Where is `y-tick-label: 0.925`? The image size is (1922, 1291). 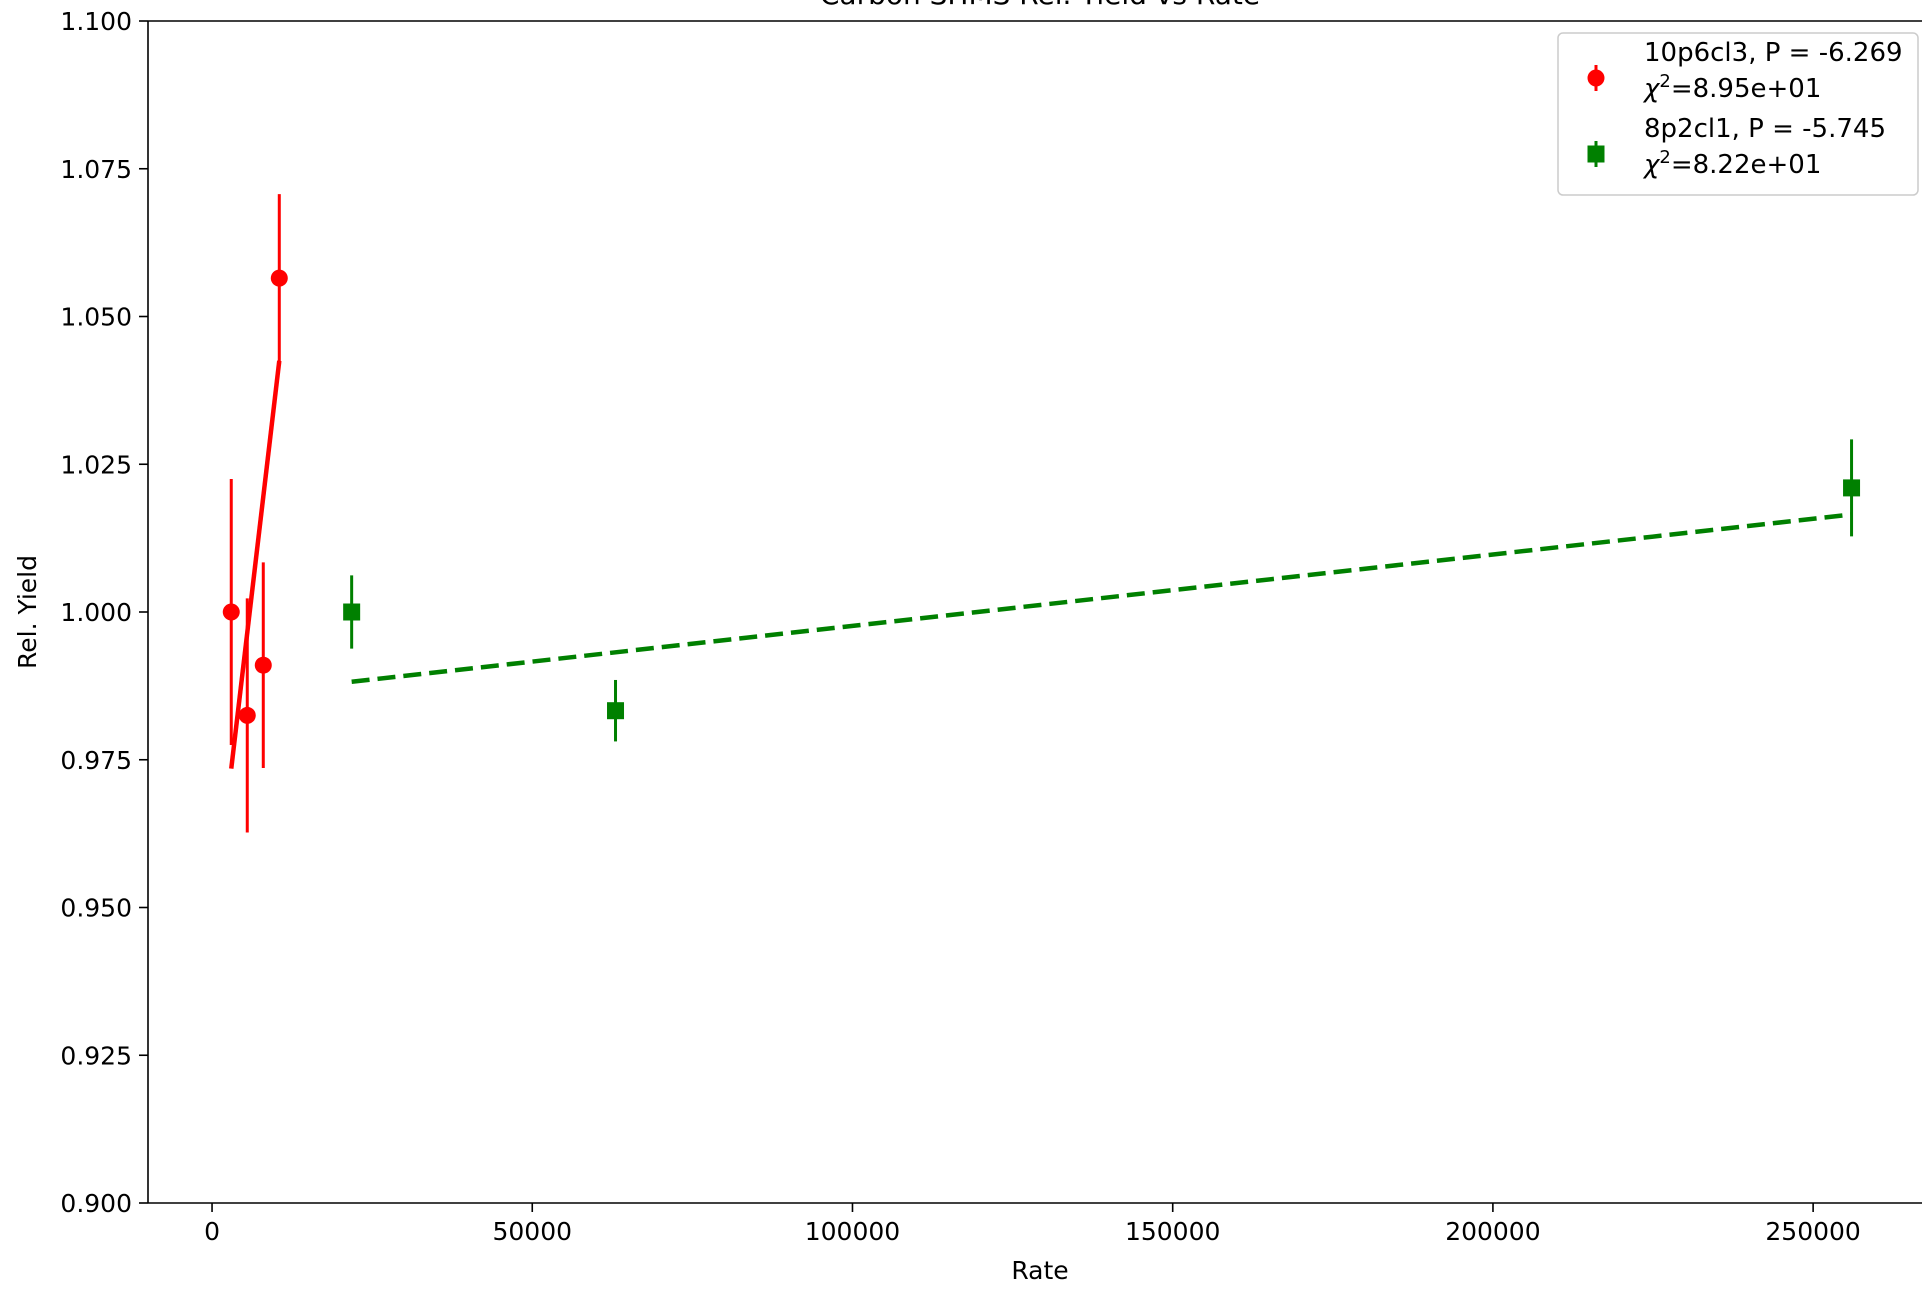 y-tick-label: 0.925 is located at coordinates (96, 1055).